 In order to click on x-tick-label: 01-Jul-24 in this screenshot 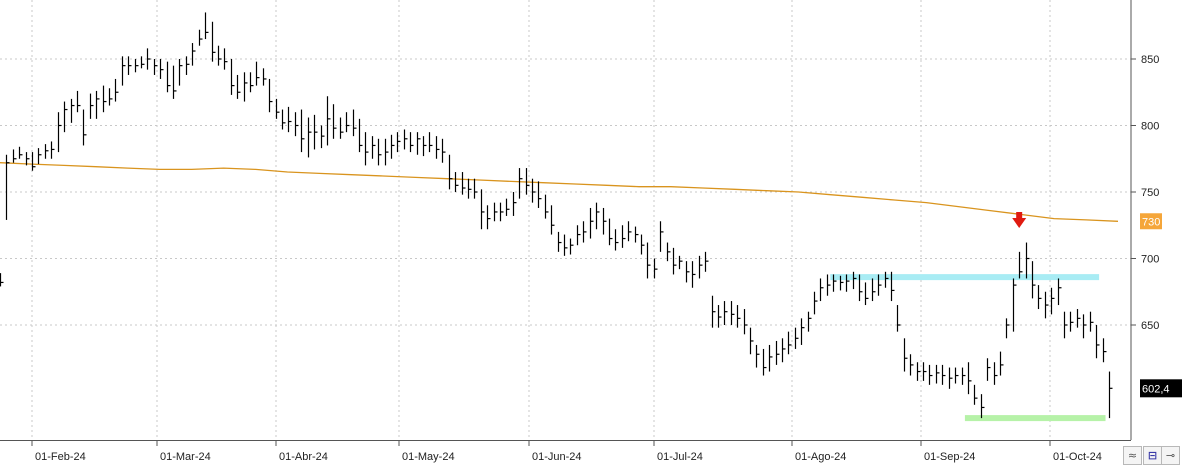, I will do `click(680, 457)`.